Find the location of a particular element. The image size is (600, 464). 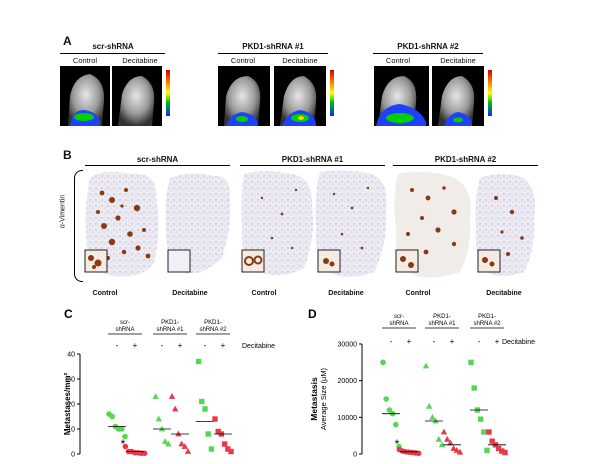

group-header-line2: shRNA #1 is located at coordinates (442, 324).